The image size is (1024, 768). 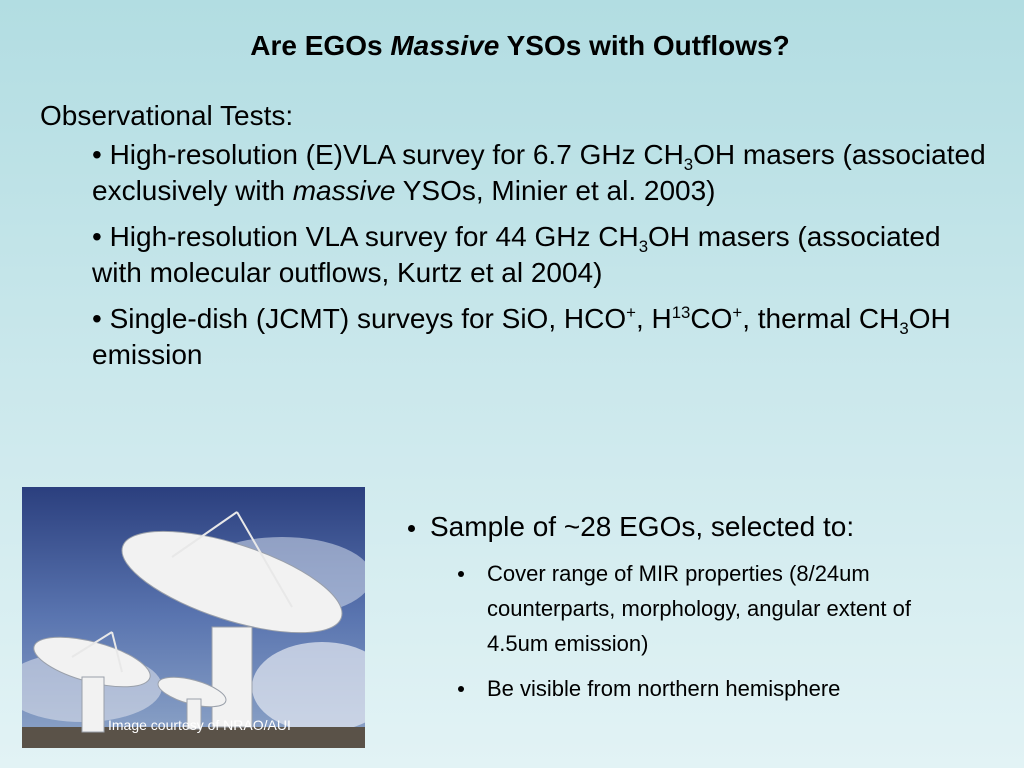 I want to click on title-italic: Massive, so click(x=445, y=45).